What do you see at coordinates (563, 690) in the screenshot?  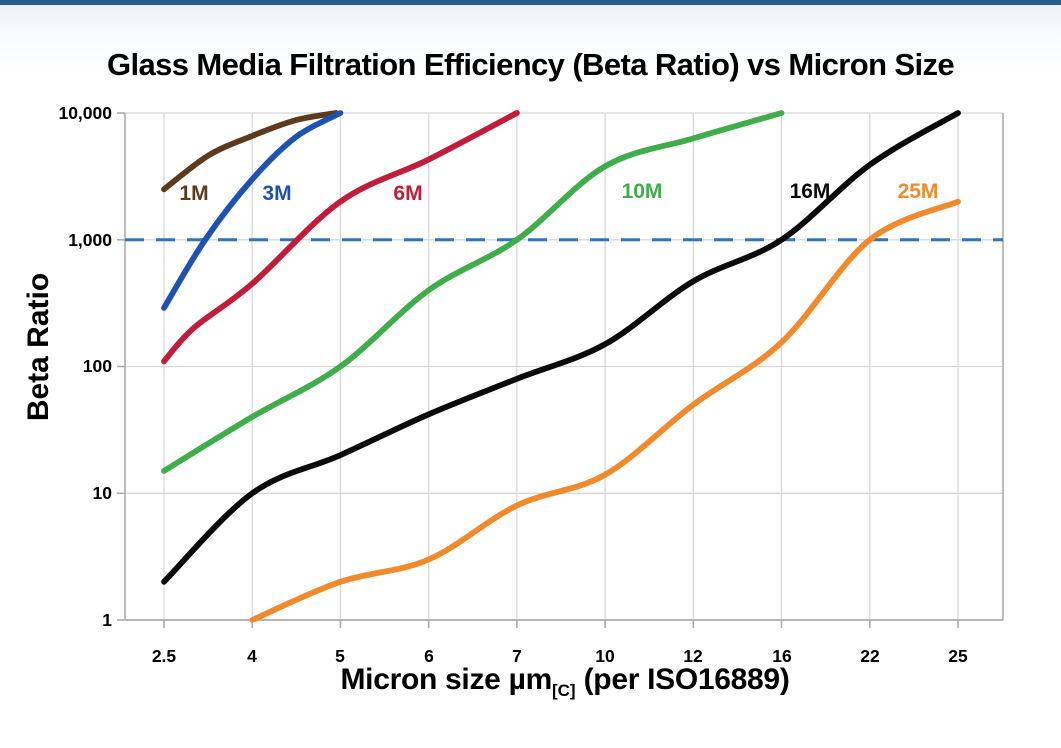 I see `x-axis-title-subscript: [C]` at bounding box center [563, 690].